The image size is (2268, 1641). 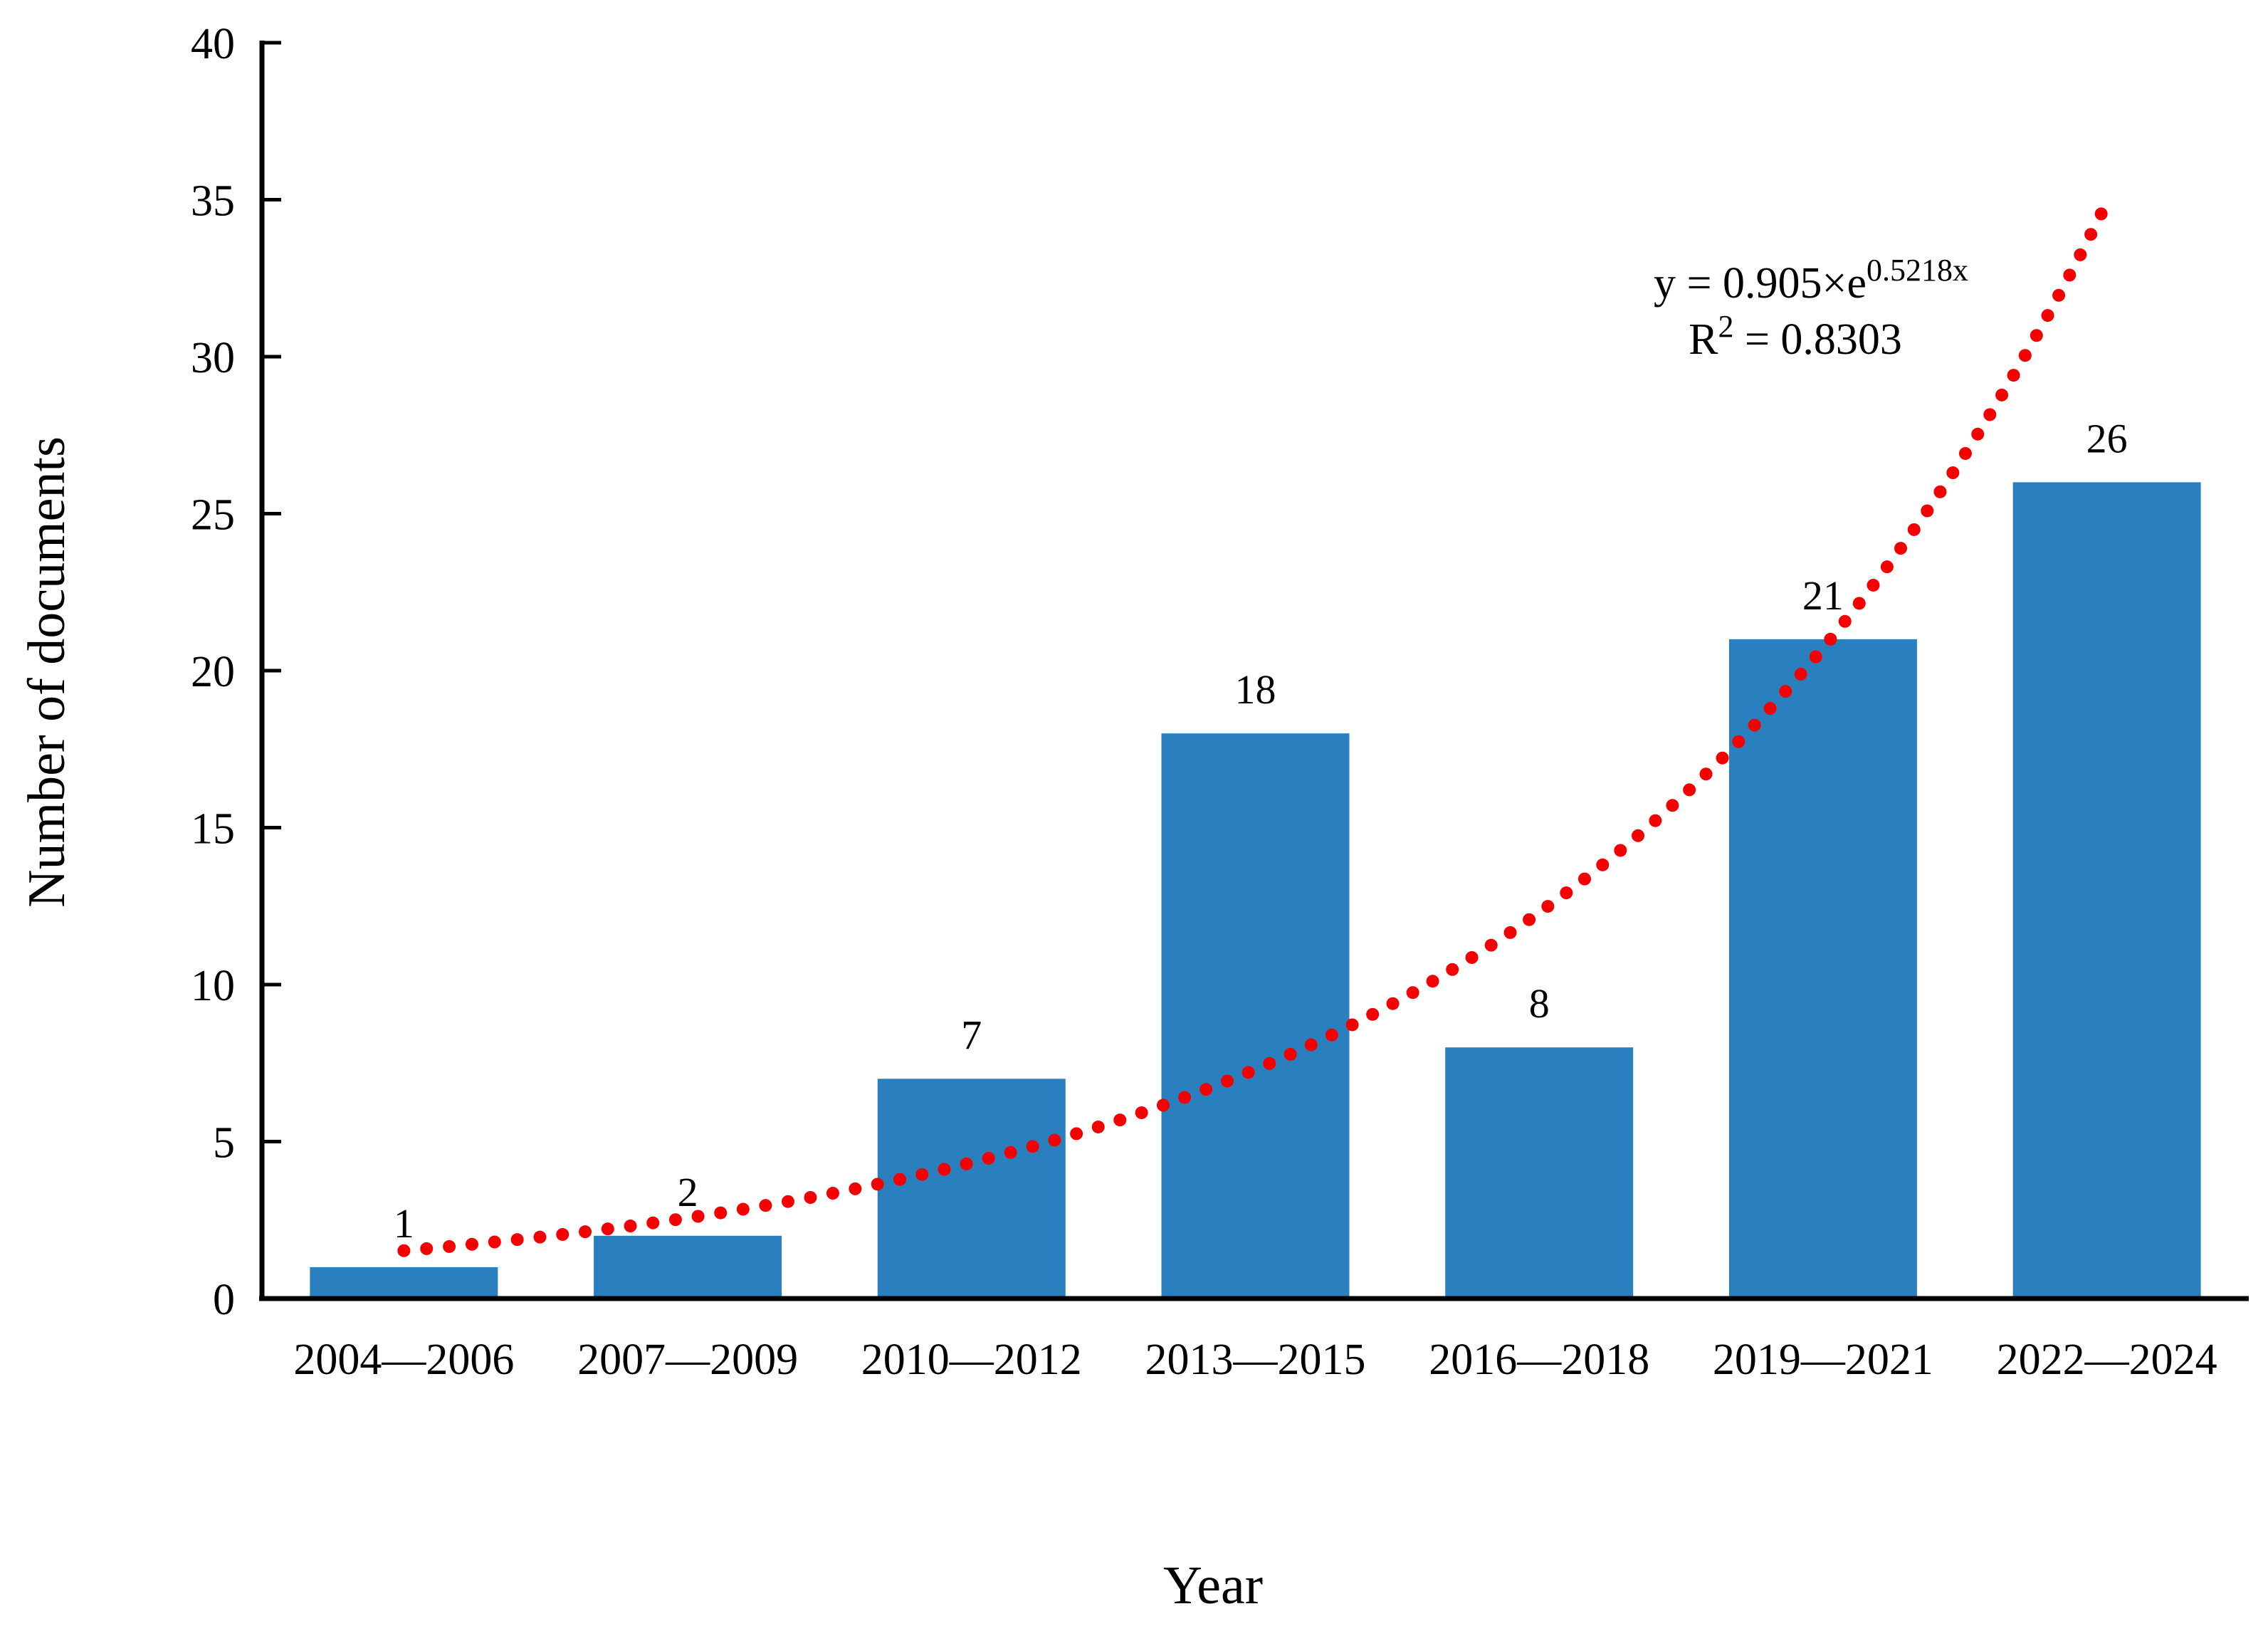 What do you see at coordinates (1917, 270) in the screenshot?
I see `trend-equation-exponent: 0.5218x` at bounding box center [1917, 270].